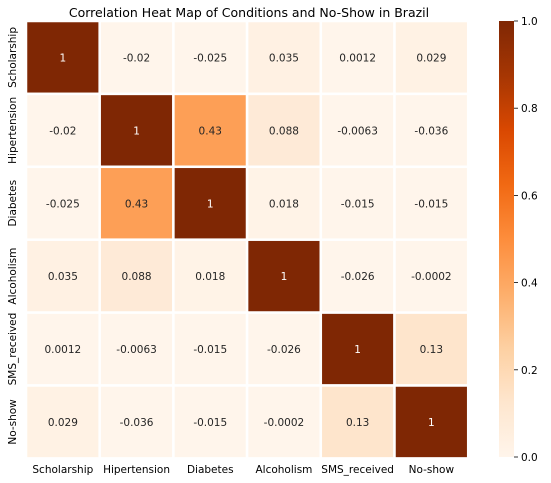 This screenshot has width=551, height=483. What do you see at coordinates (13, 276) in the screenshot?
I see `y-tick-label: Alcoholism` at bounding box center [13, 276].